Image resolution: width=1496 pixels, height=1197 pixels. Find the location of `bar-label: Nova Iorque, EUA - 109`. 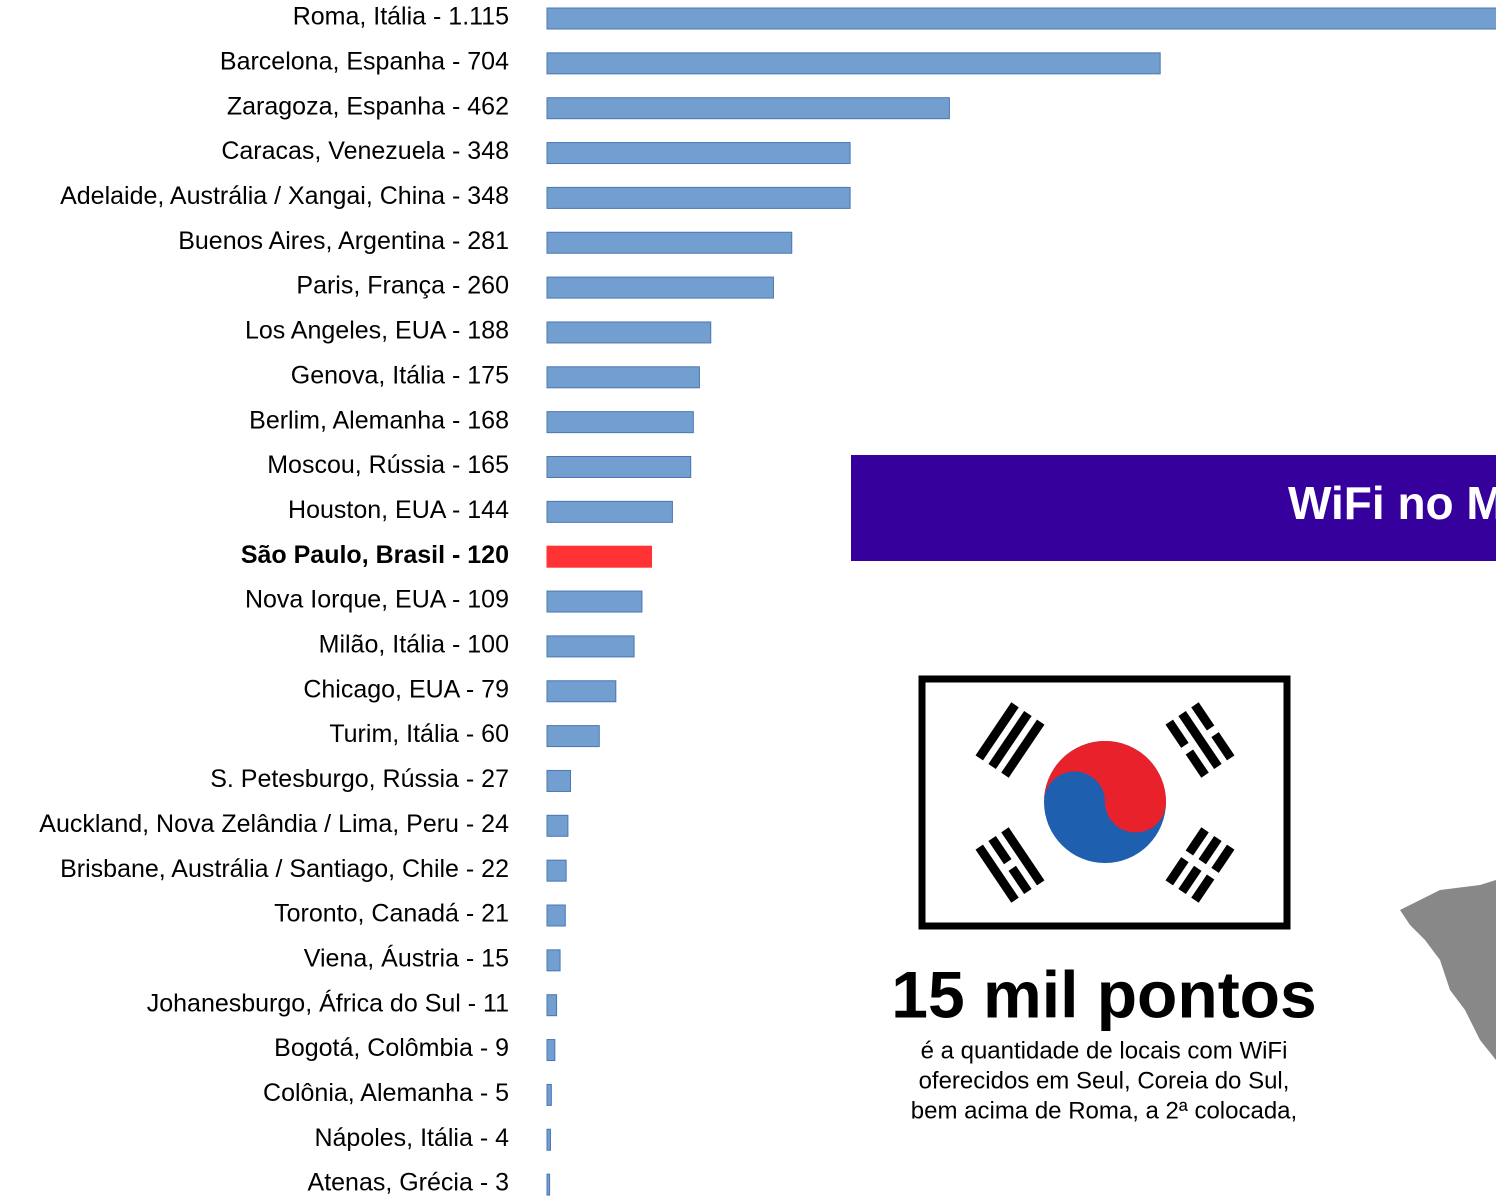

bar-label: Nova Iorque, EUA - 109 is located at coordinates (377, 600).